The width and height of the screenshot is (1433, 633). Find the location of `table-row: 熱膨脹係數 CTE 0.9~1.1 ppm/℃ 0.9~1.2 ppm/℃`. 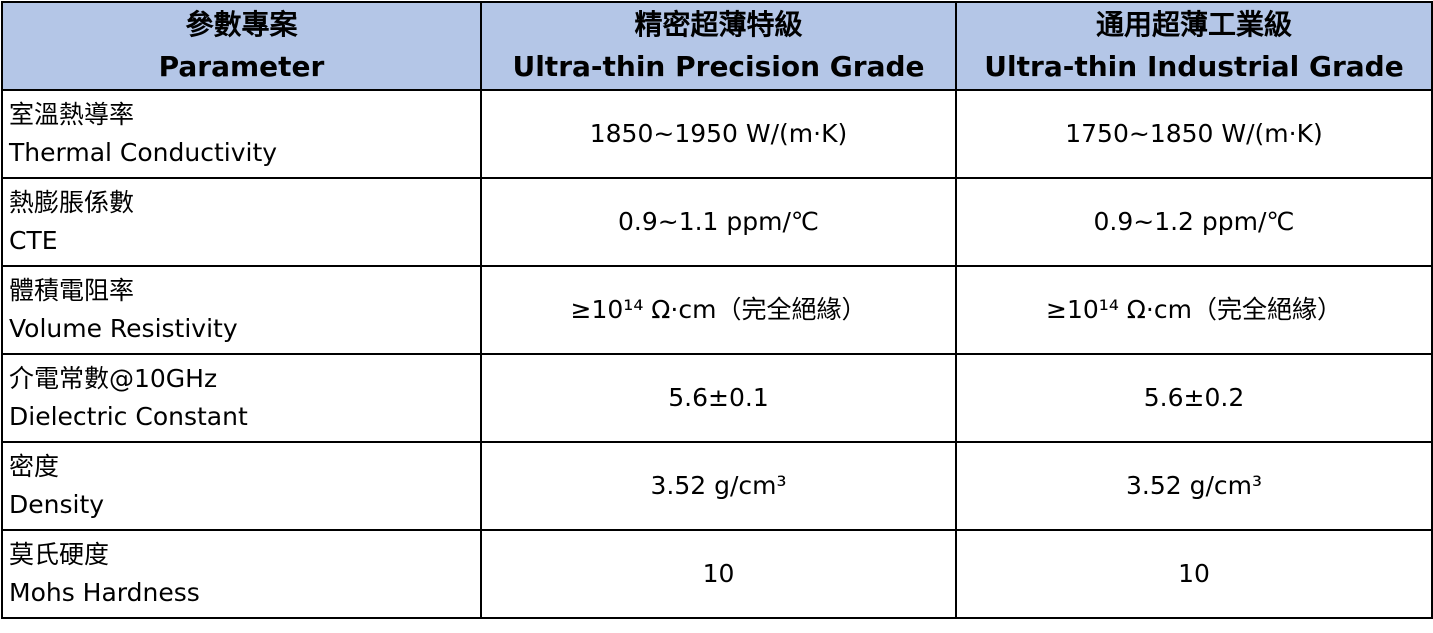

table-row: 熱膨脹係數 CTE 0.9~1.1 ppm/℃ 0.9~1.2 ppm/℃ is located at coordinates (717, 222).